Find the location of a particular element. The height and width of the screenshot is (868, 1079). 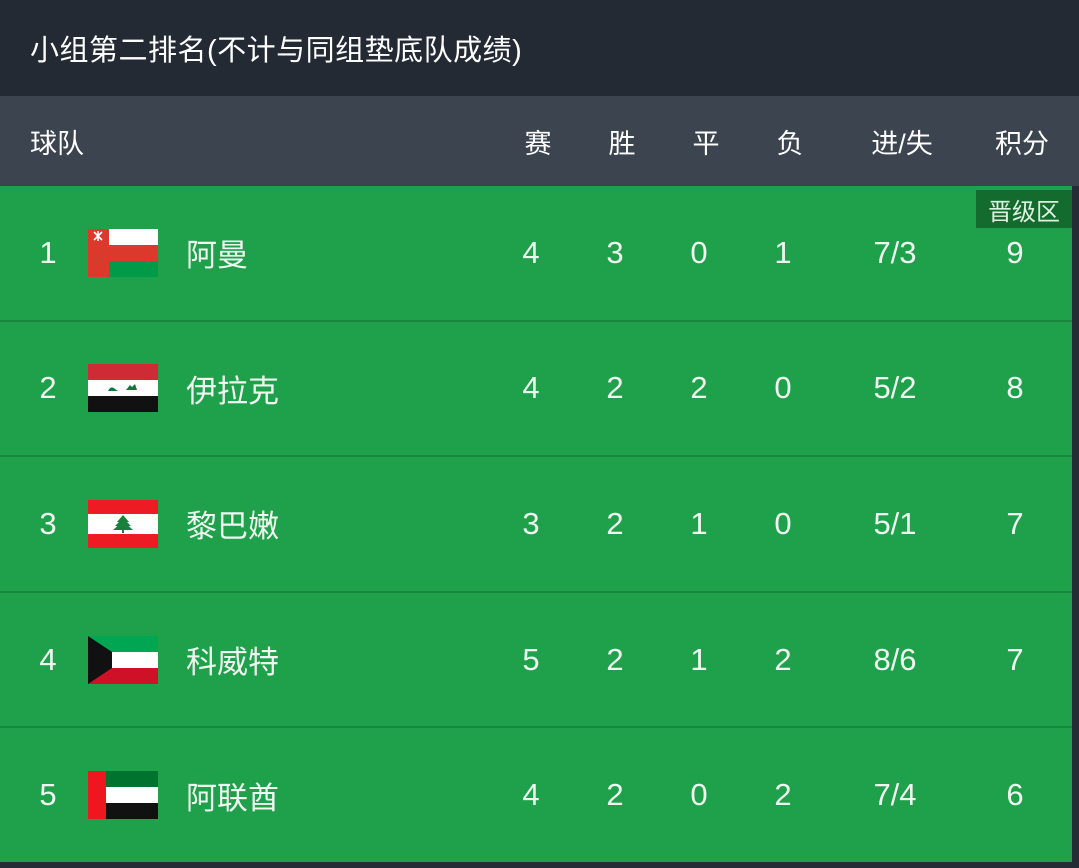

rank-number: 1 is located at coordinates (48, 252).